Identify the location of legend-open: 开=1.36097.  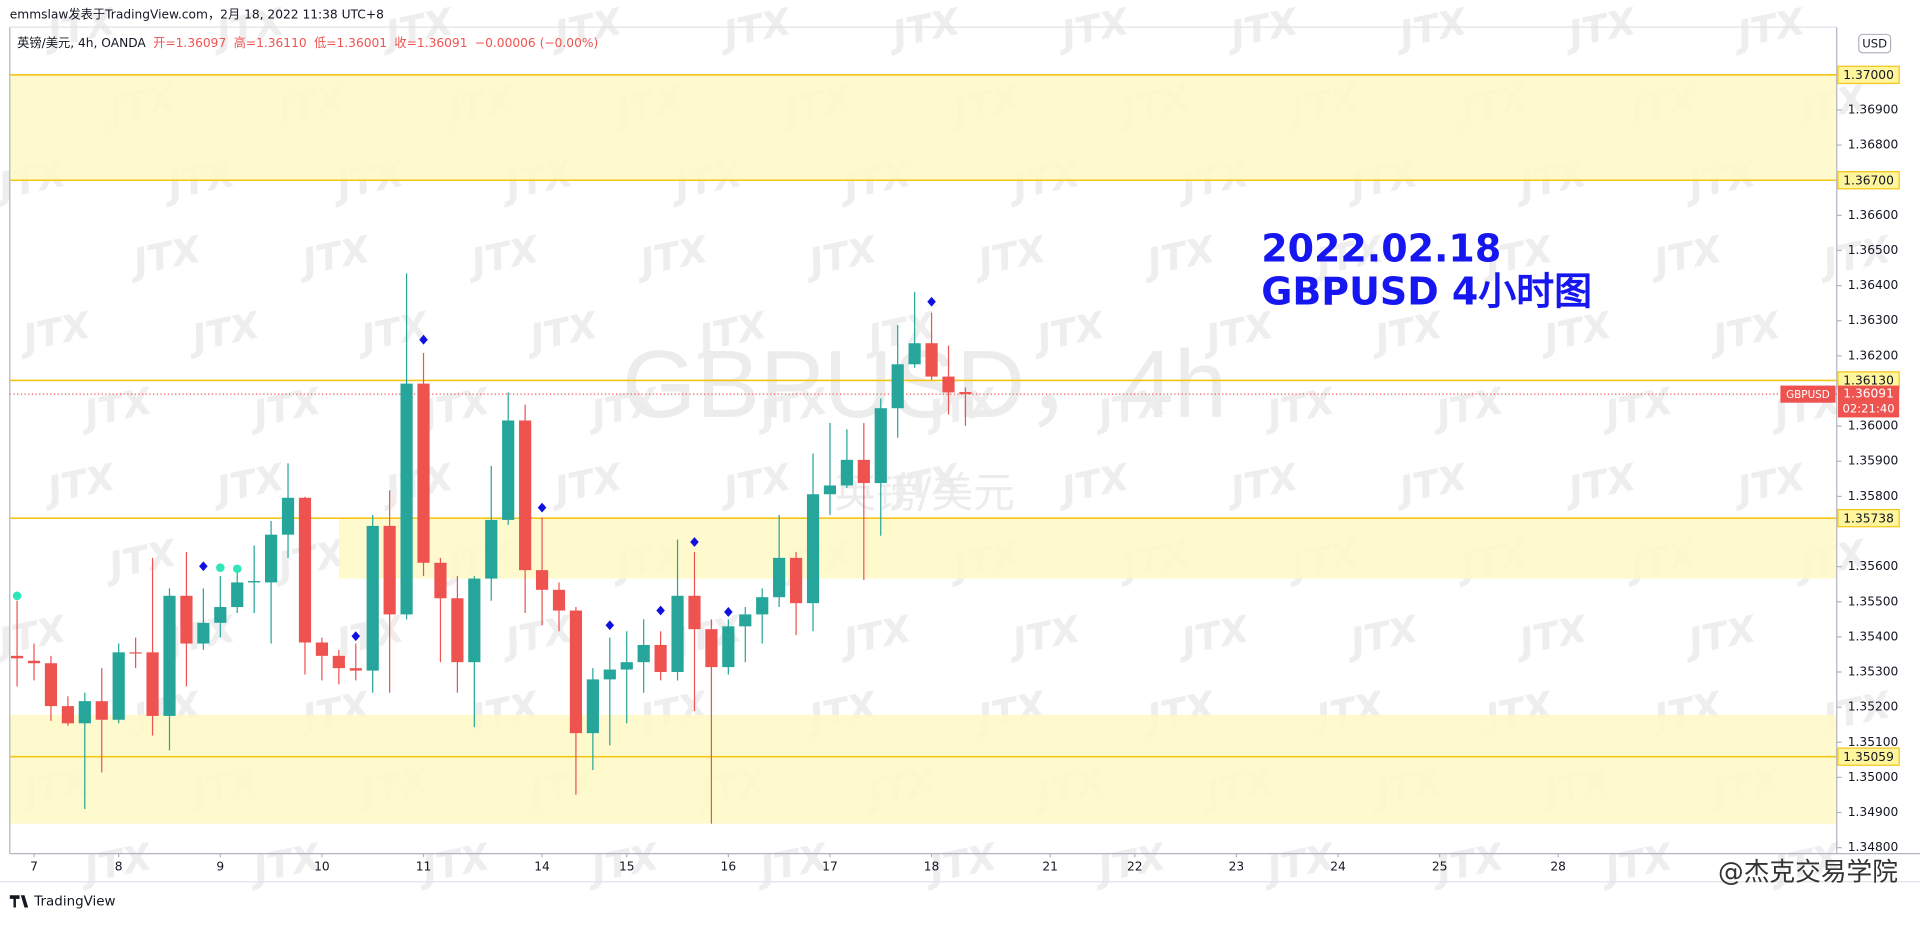
(189, 43).